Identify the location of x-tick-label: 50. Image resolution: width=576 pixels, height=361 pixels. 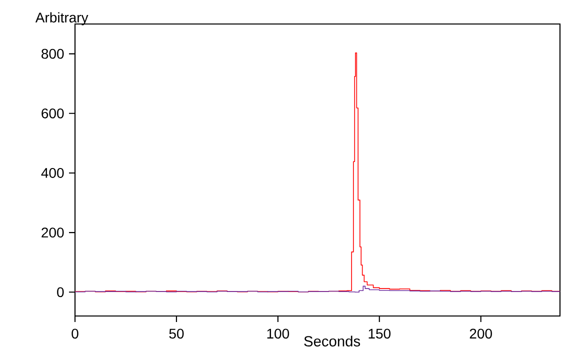
(176, 333).